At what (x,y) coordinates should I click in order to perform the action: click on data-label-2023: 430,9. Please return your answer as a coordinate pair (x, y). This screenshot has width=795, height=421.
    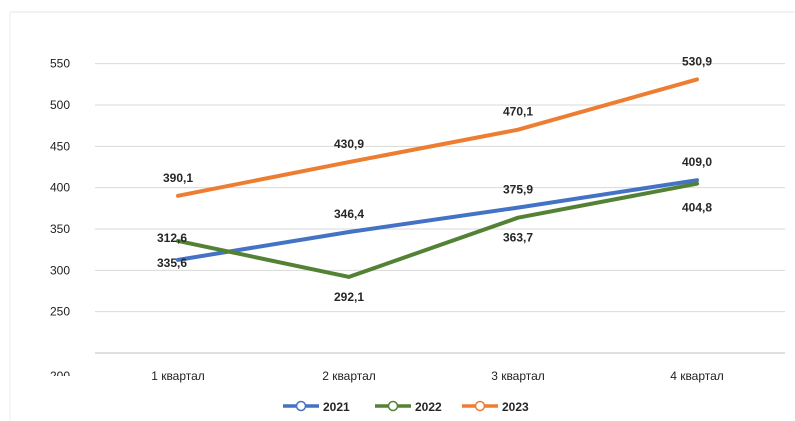
    Looking at the image, I should click on (349, 144).